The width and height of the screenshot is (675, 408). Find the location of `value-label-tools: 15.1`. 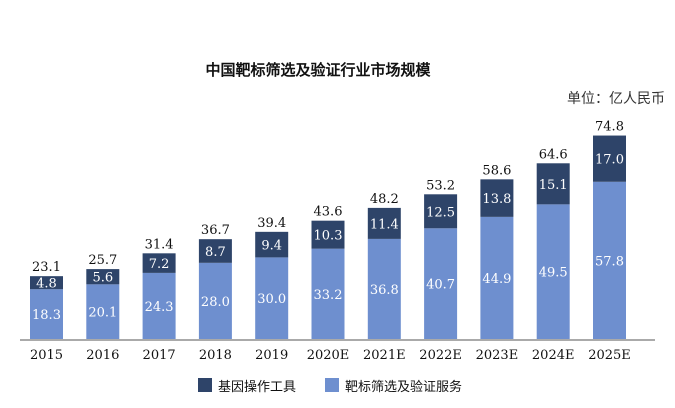

value-label-tools: 15.1 is located at coordinates (553, 185).